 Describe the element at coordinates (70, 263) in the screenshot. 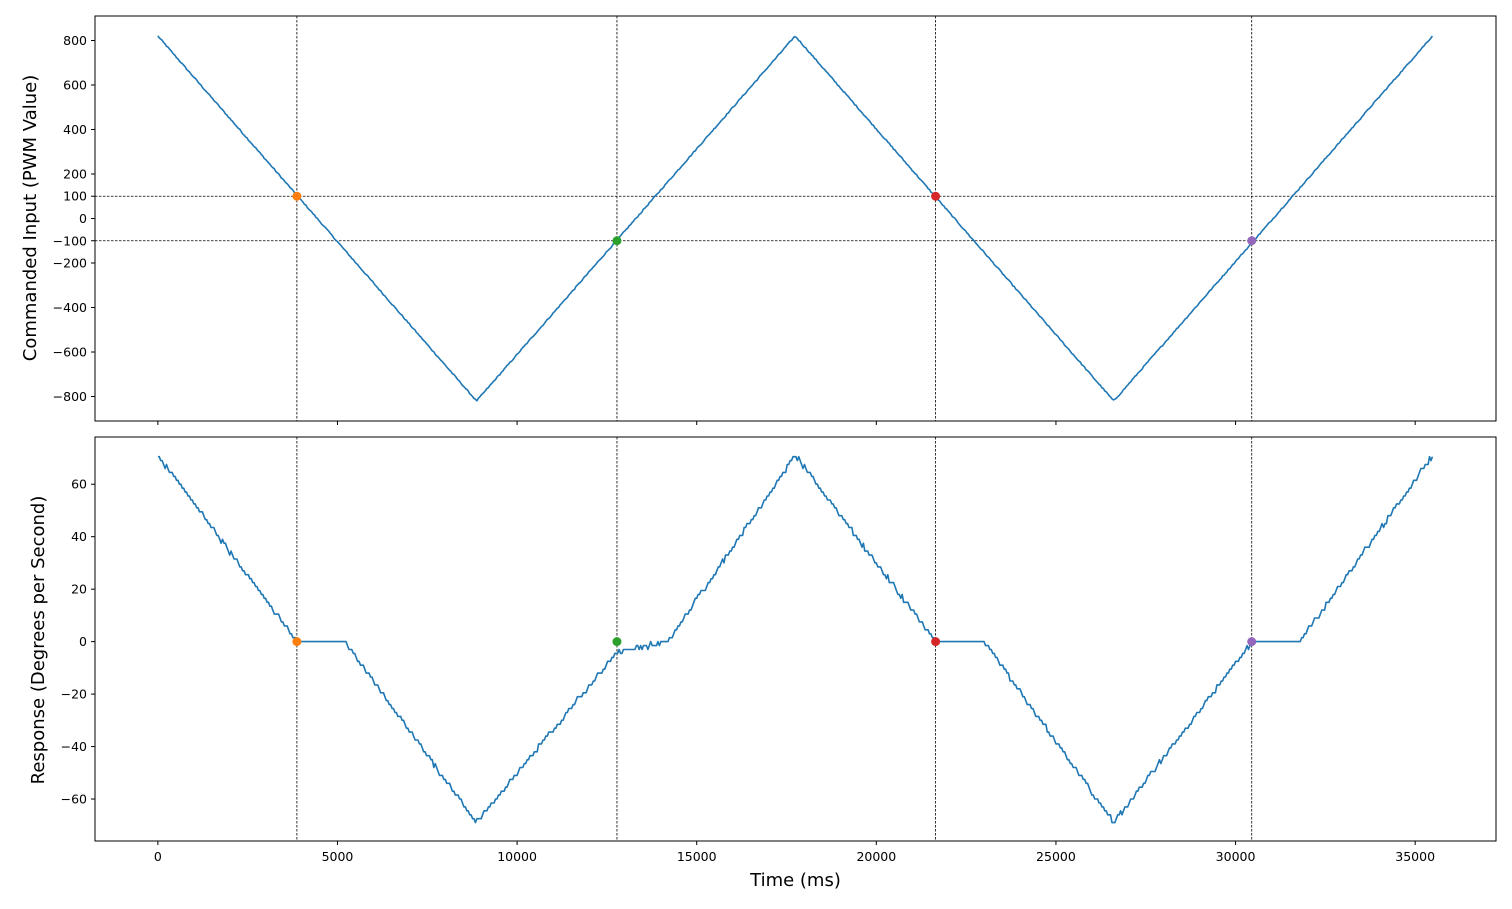

I see `y-tick-label: −200` at that location.